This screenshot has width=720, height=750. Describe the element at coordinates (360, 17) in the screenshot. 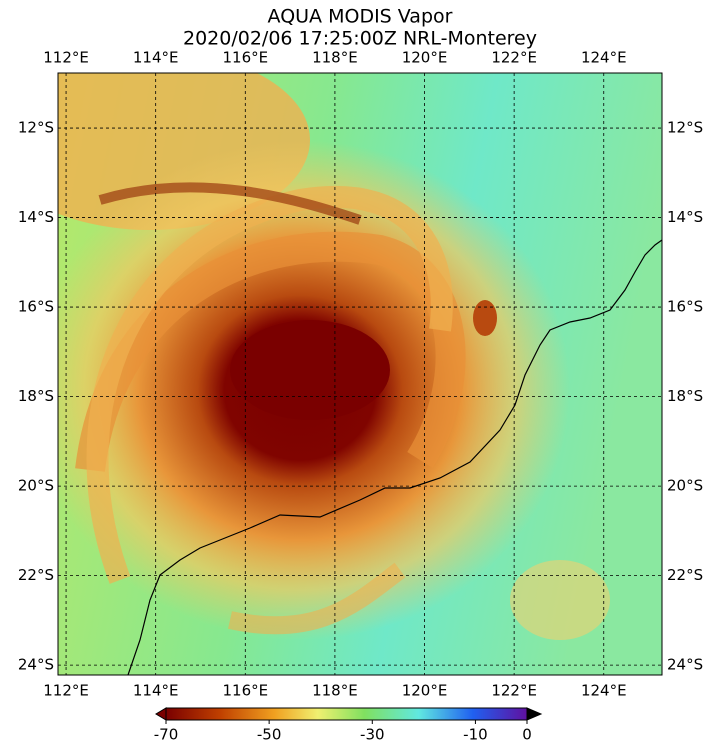

I see `title: AQUA MODIS Vapor` at that location.